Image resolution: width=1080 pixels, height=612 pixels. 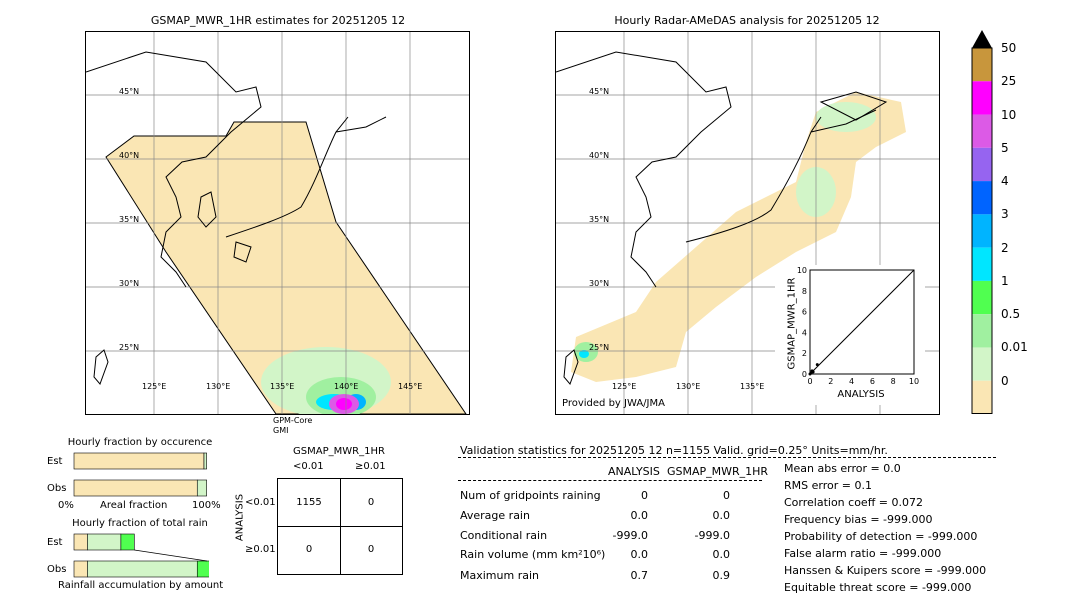 I want to click on occ-est-label: Est, so click(x=55, y=461).